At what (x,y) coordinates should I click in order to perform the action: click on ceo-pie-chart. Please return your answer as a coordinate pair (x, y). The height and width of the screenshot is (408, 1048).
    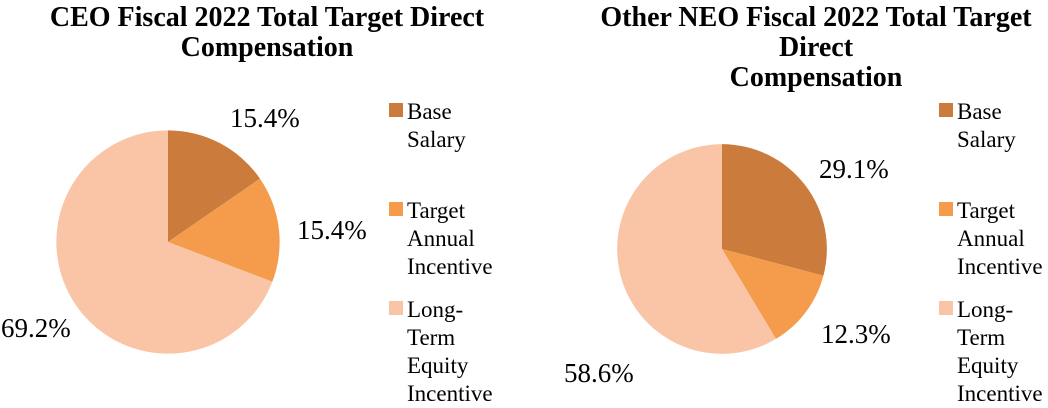
    Looking at the image, I should click on (168, 242).